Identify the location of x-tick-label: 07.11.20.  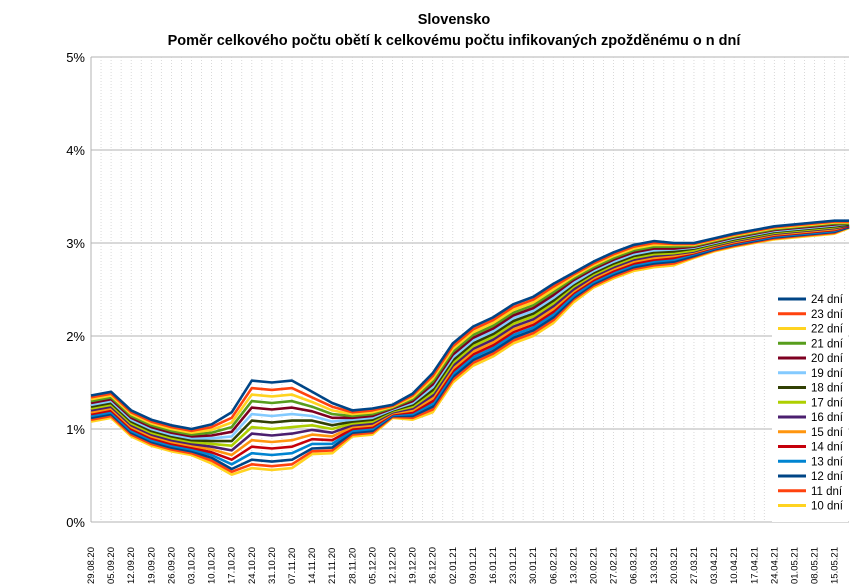
(292, 566).